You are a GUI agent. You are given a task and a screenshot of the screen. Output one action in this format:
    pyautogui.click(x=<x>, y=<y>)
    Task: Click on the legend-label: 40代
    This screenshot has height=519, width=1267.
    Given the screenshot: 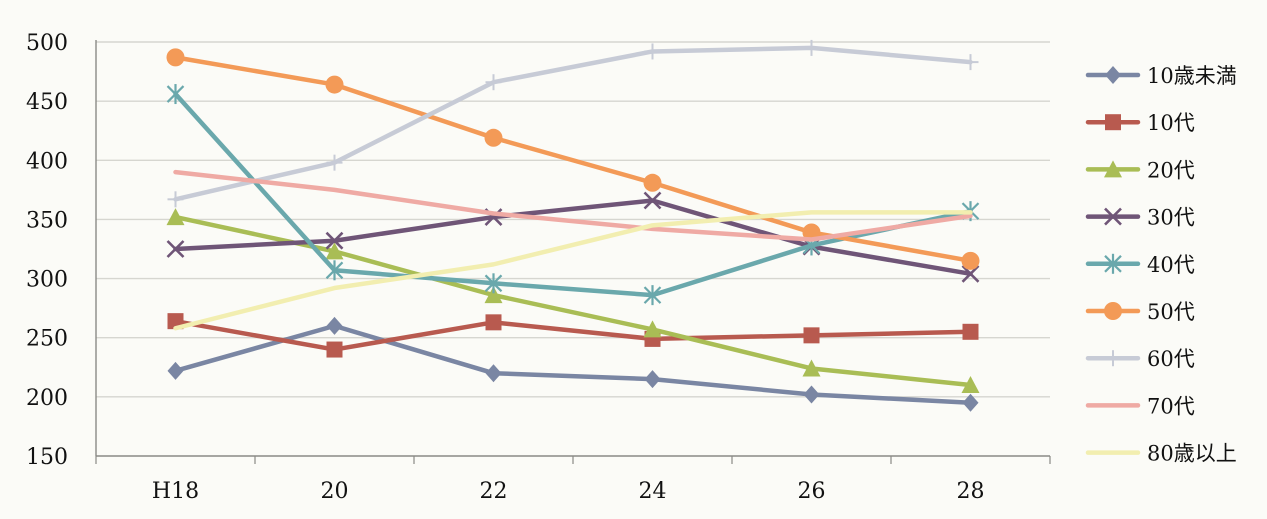 What is the action you would take?
    pyautogui.click(x=1171, y=265)
    